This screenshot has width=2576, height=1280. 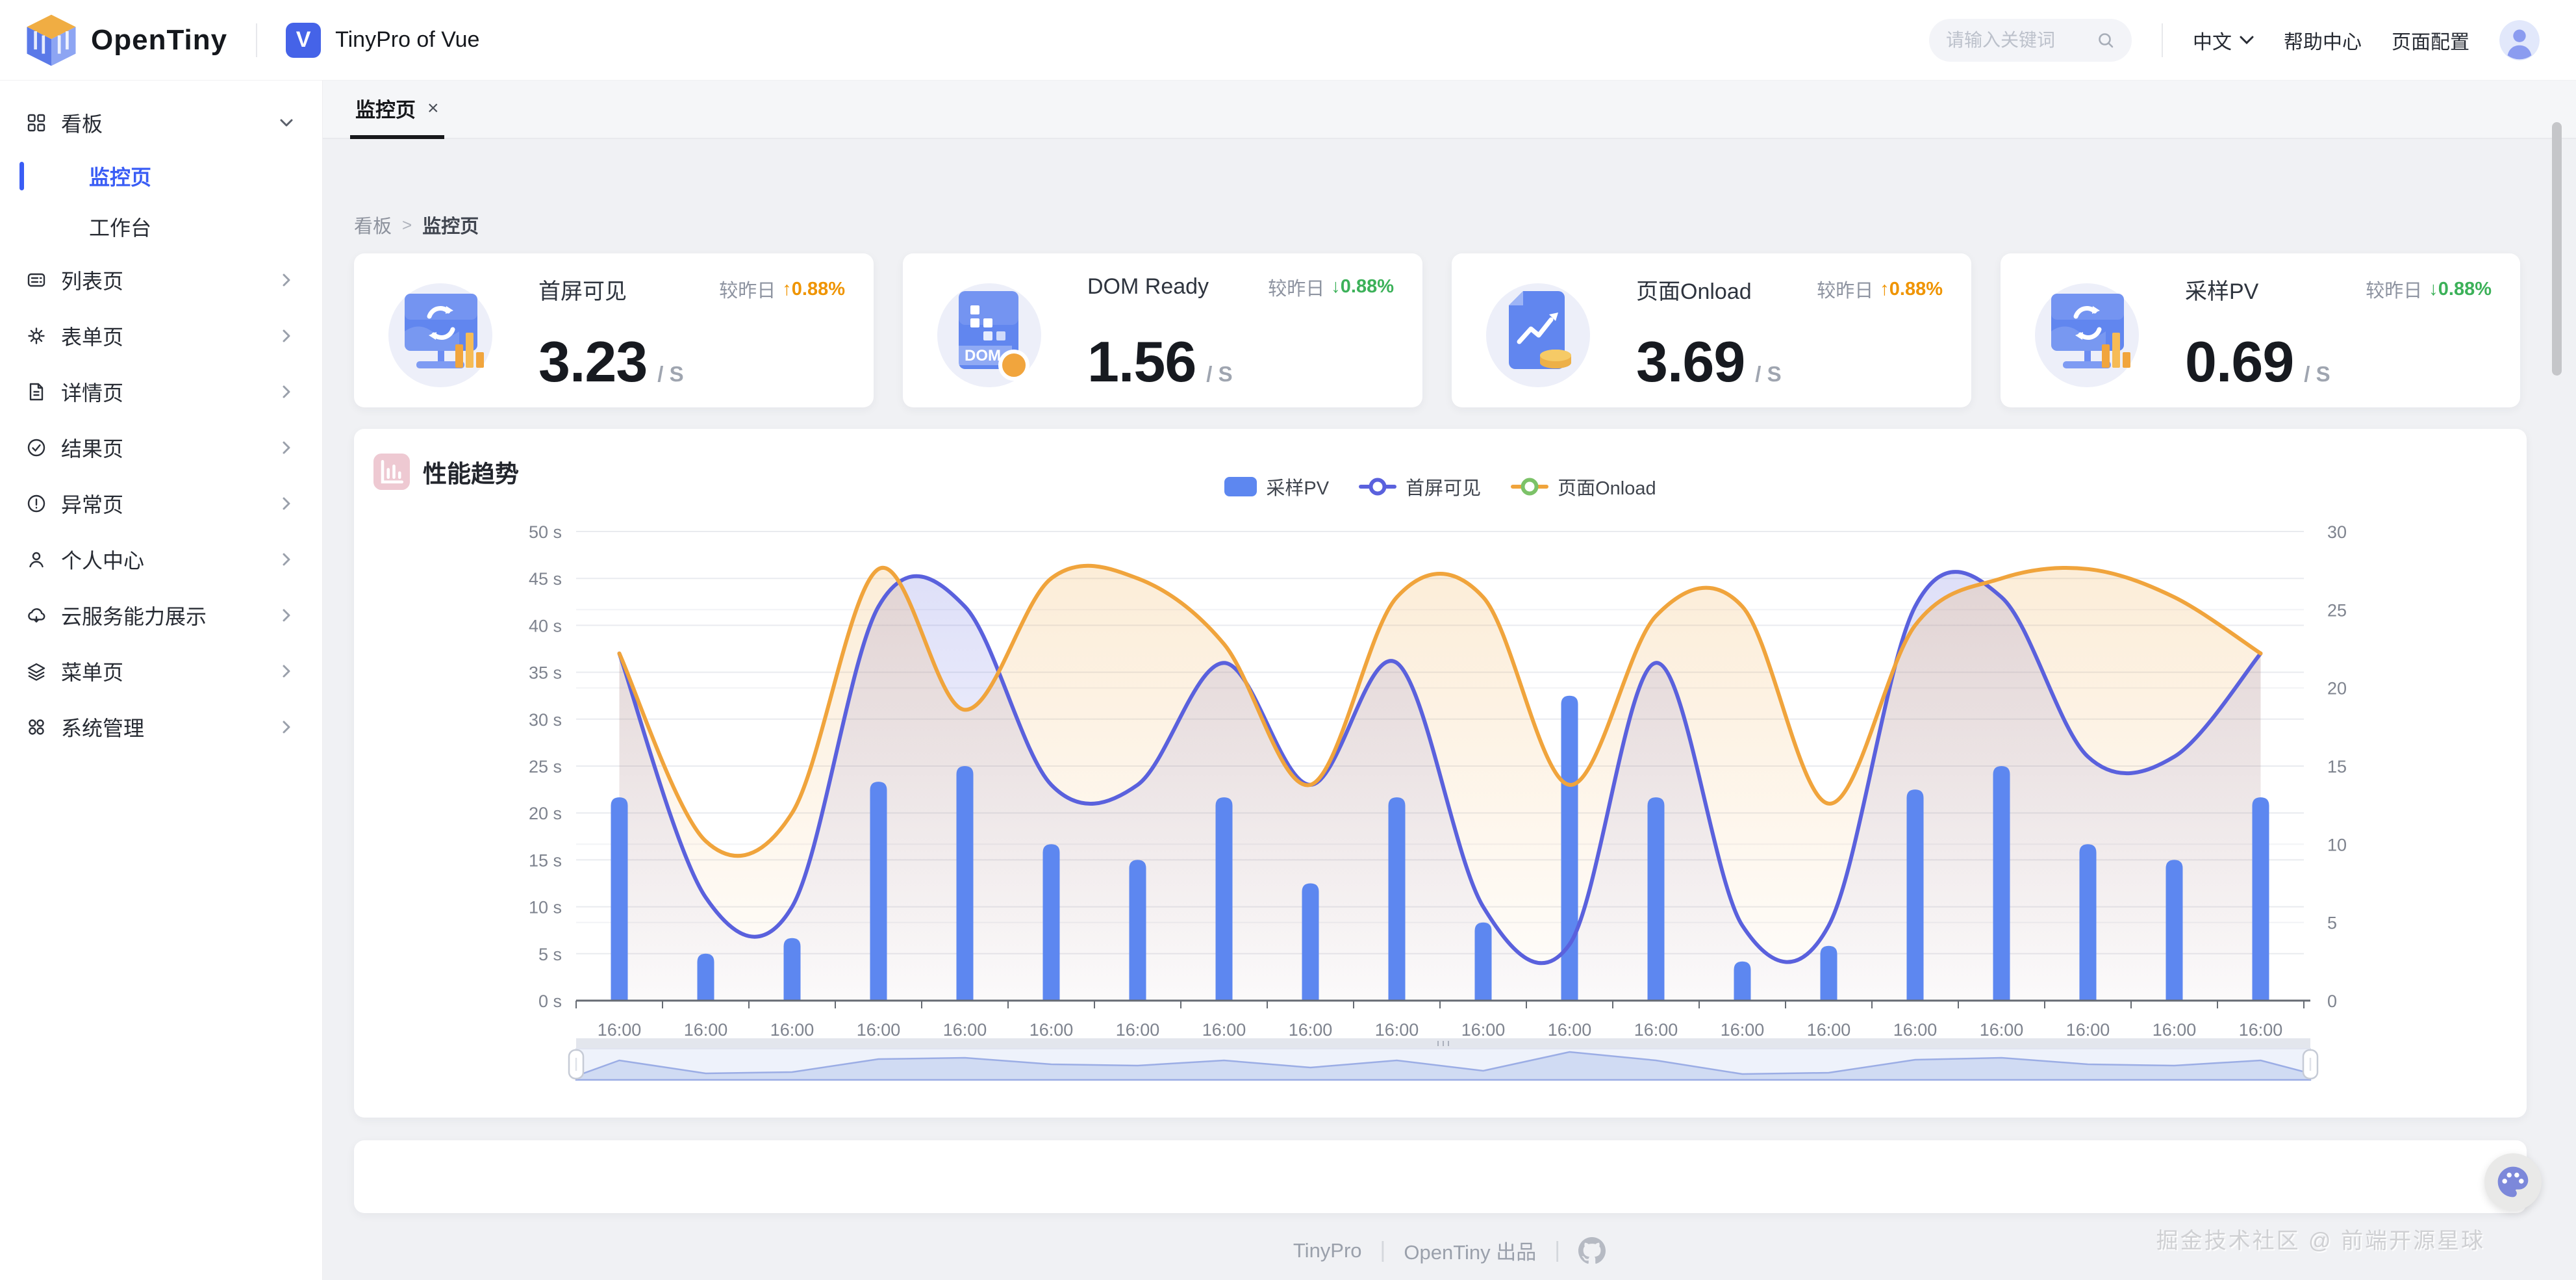 I want to click on sidebar-item-异常页: 异常页, so click(x=161, y=503).